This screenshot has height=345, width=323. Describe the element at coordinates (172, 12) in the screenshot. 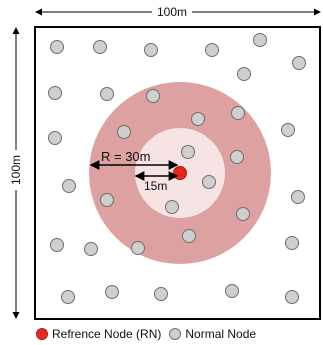

I see `width-label: 100m` at that location.